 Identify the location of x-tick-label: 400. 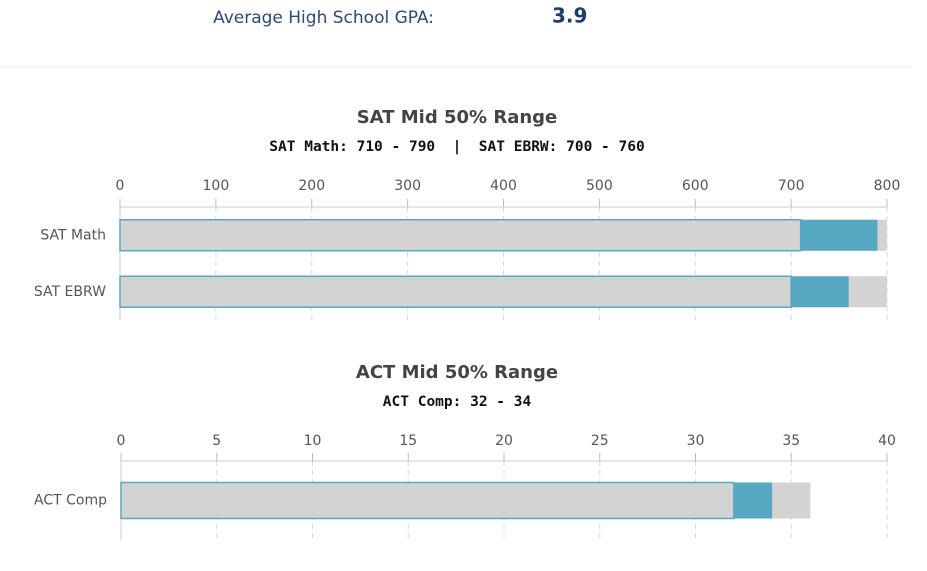
(503, 186).